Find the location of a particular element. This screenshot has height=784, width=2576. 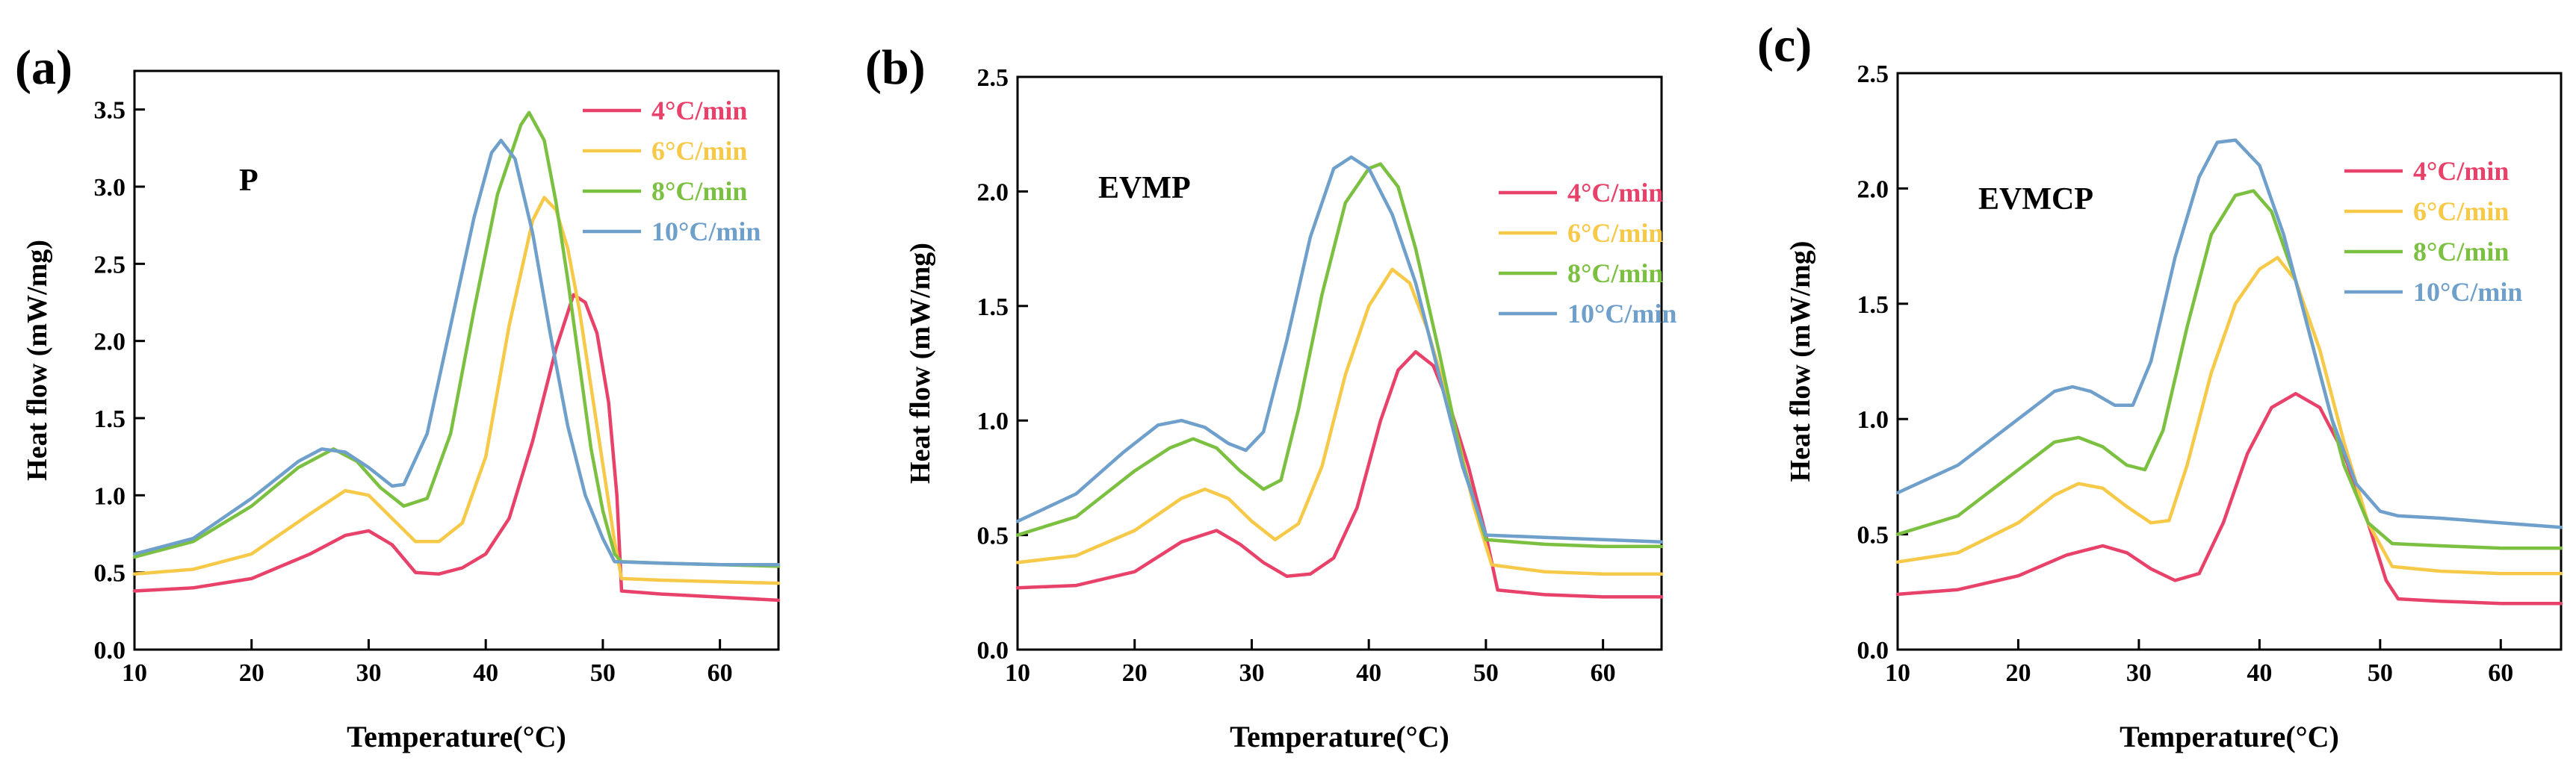

panel-label: (a) is located at coordinates (43, 67).